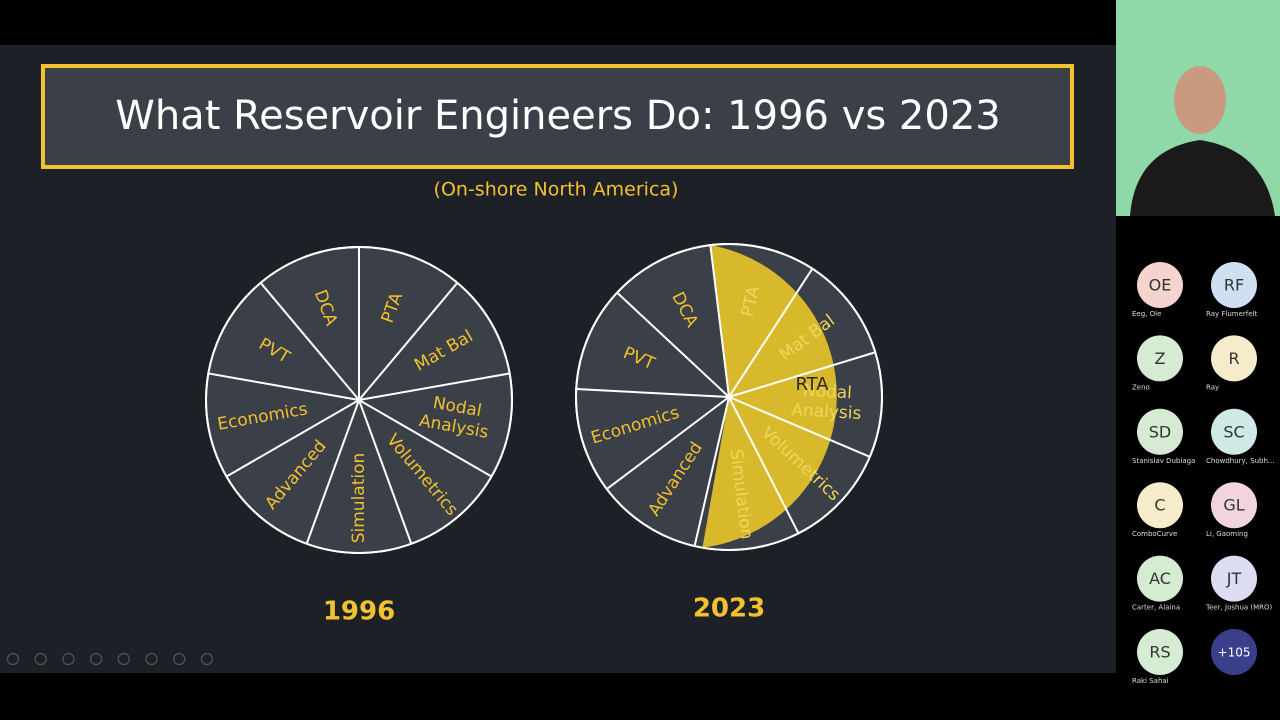  I want to click on participant-name: Carter, Alaina, so click(1156, 608).